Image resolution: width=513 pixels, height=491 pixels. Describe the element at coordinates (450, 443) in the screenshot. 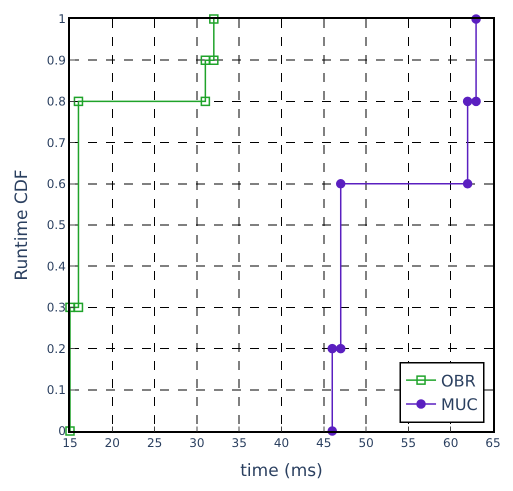

I see `x-tick-label: 60` at that location.